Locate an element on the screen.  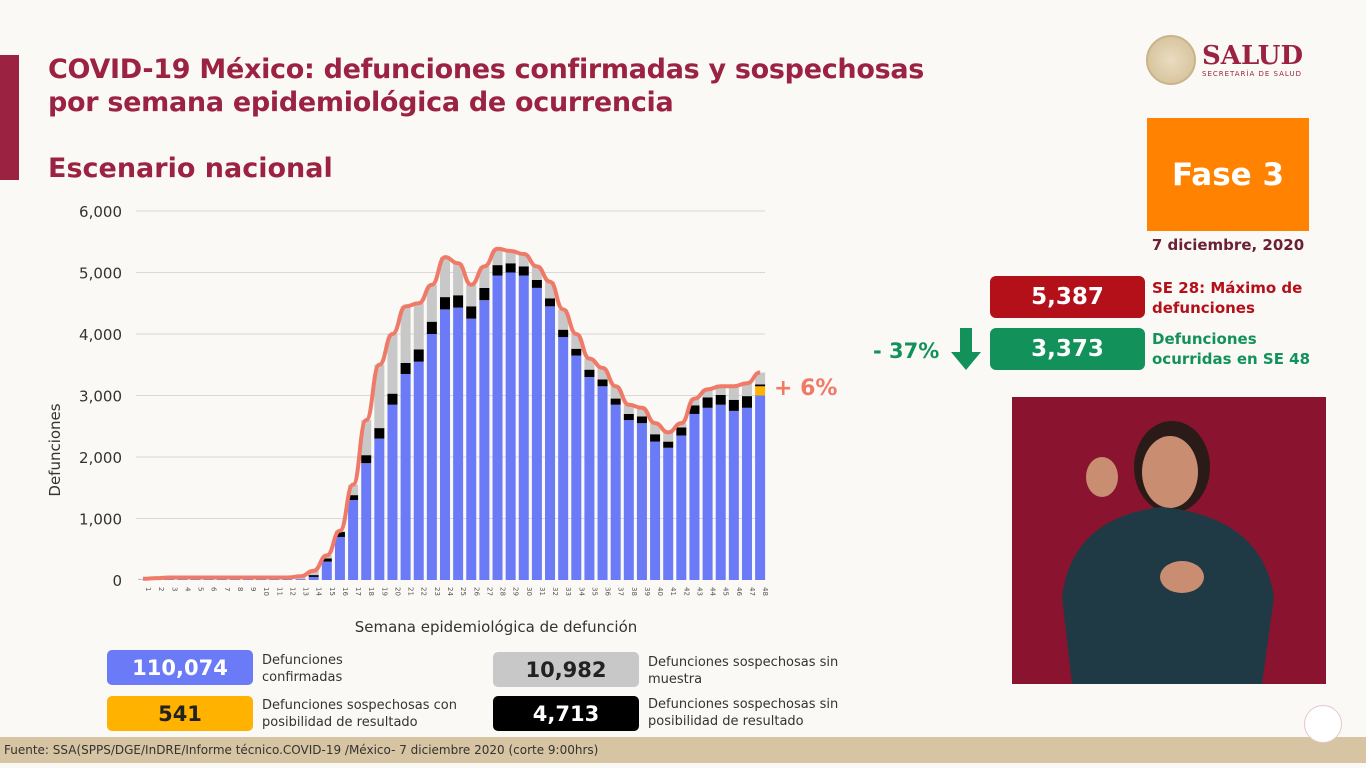
logo-name: SALUD is located at coordinates (1253, 56).